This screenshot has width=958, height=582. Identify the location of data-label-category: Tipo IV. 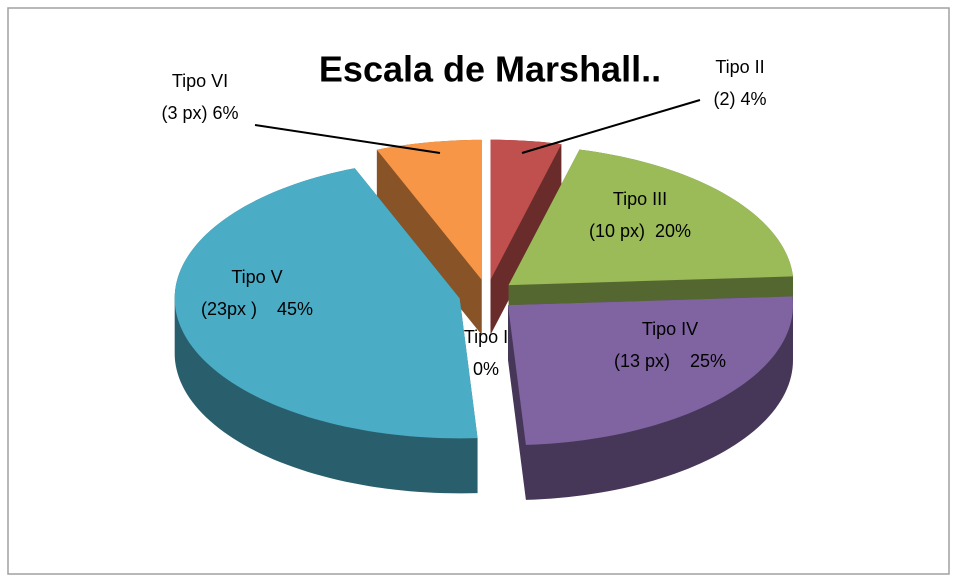
(670, 329).